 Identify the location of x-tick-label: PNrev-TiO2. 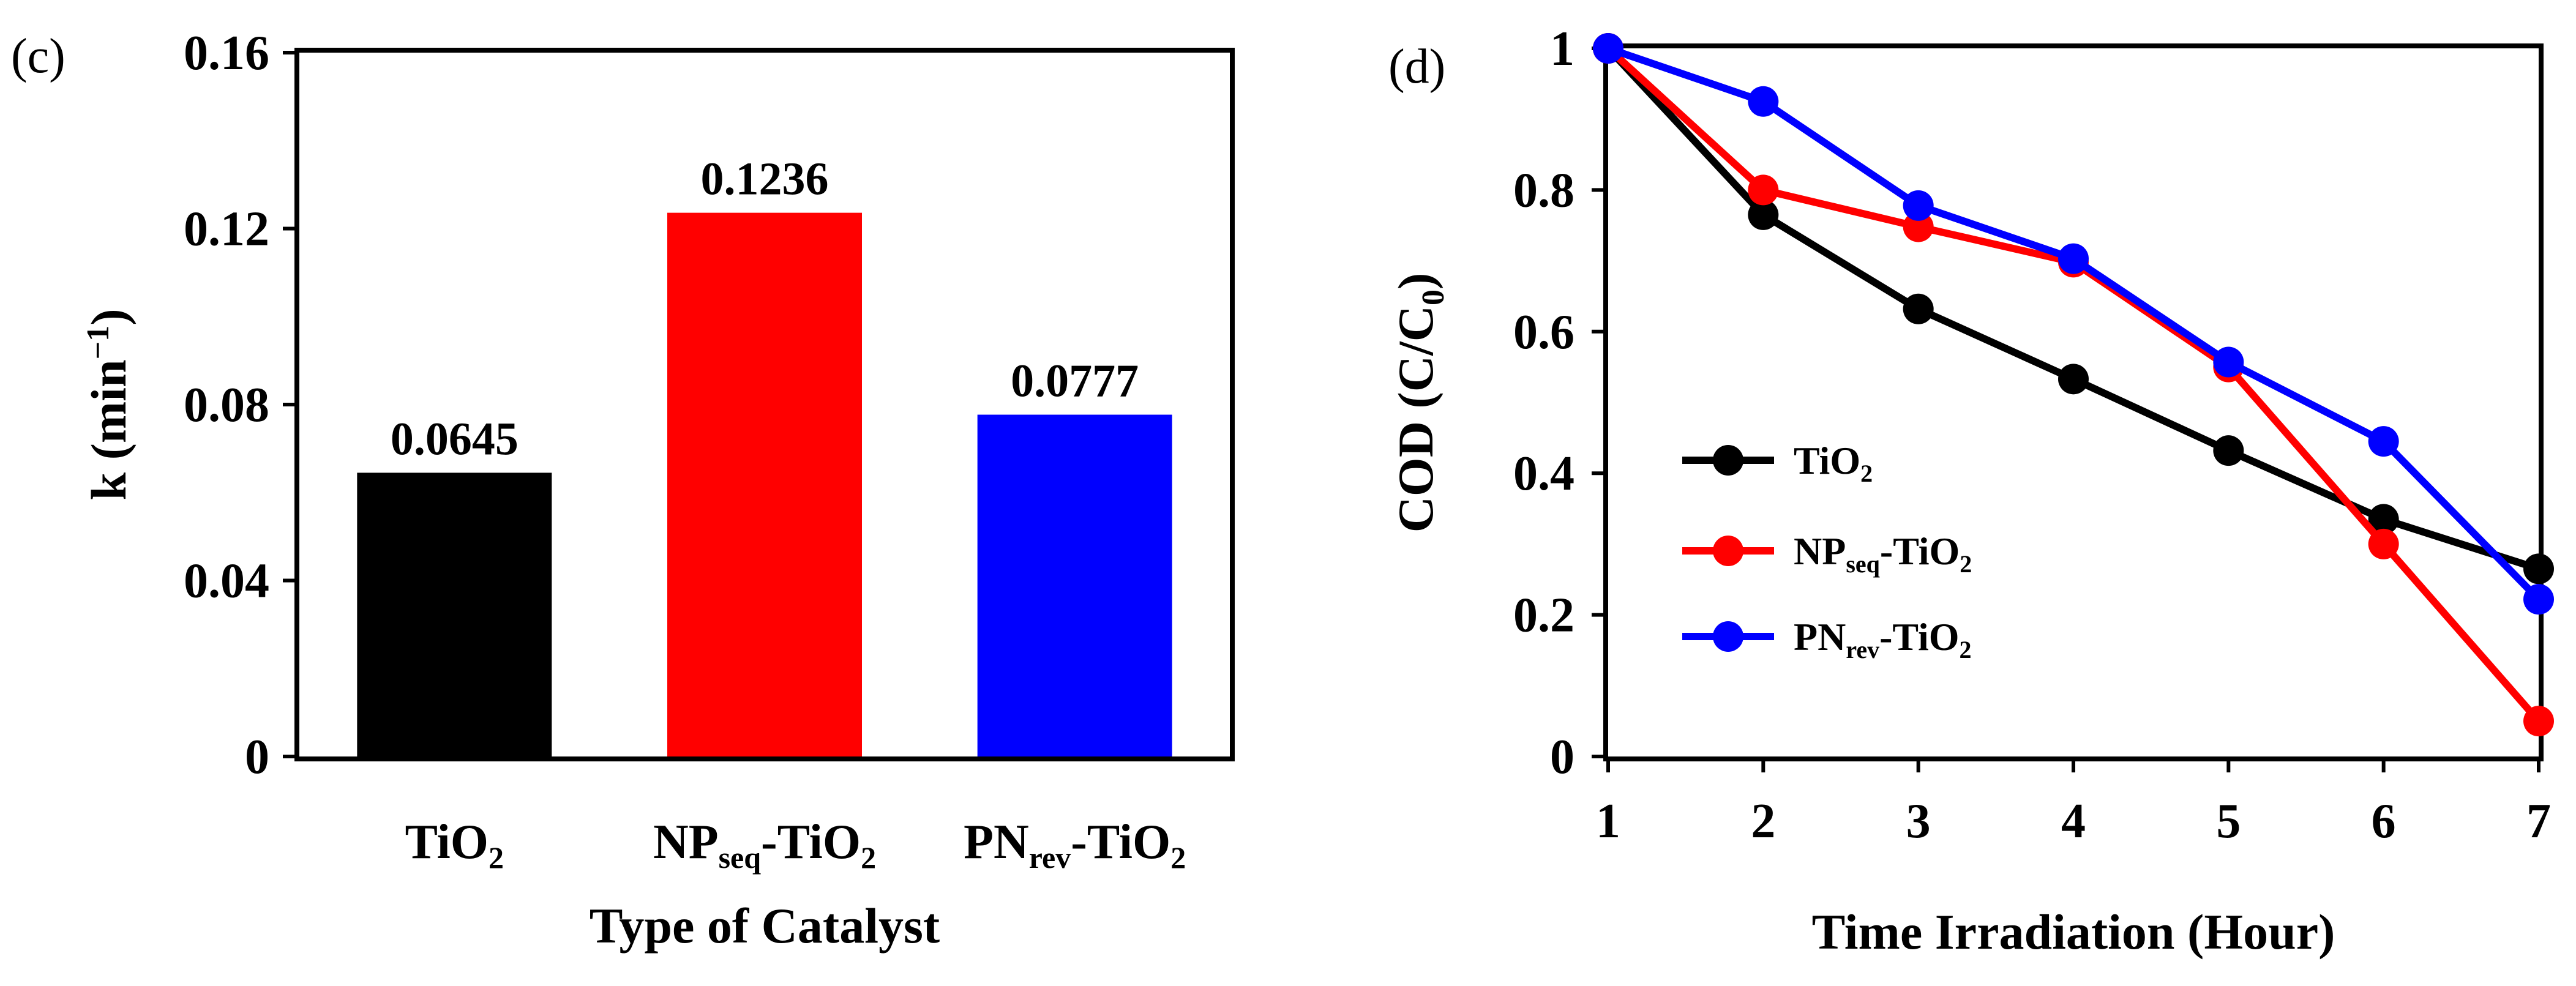
(1075, 845).